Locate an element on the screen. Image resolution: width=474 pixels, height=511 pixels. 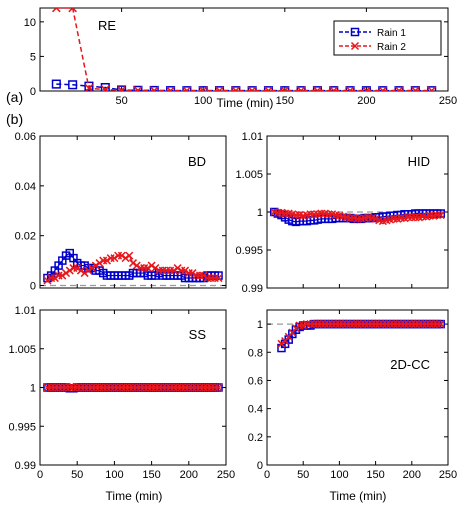
panel-label-b: (b) is located at coordinates (14, 119).